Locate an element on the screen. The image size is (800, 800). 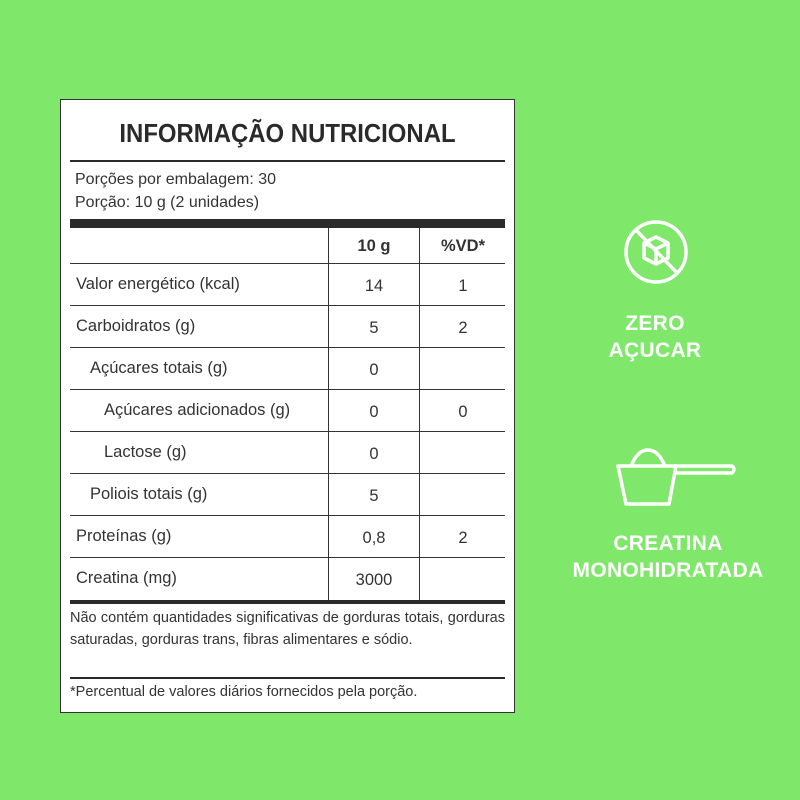
table-row: Proteínas (g) 0,8 2 is located at coordinates (287, 537).